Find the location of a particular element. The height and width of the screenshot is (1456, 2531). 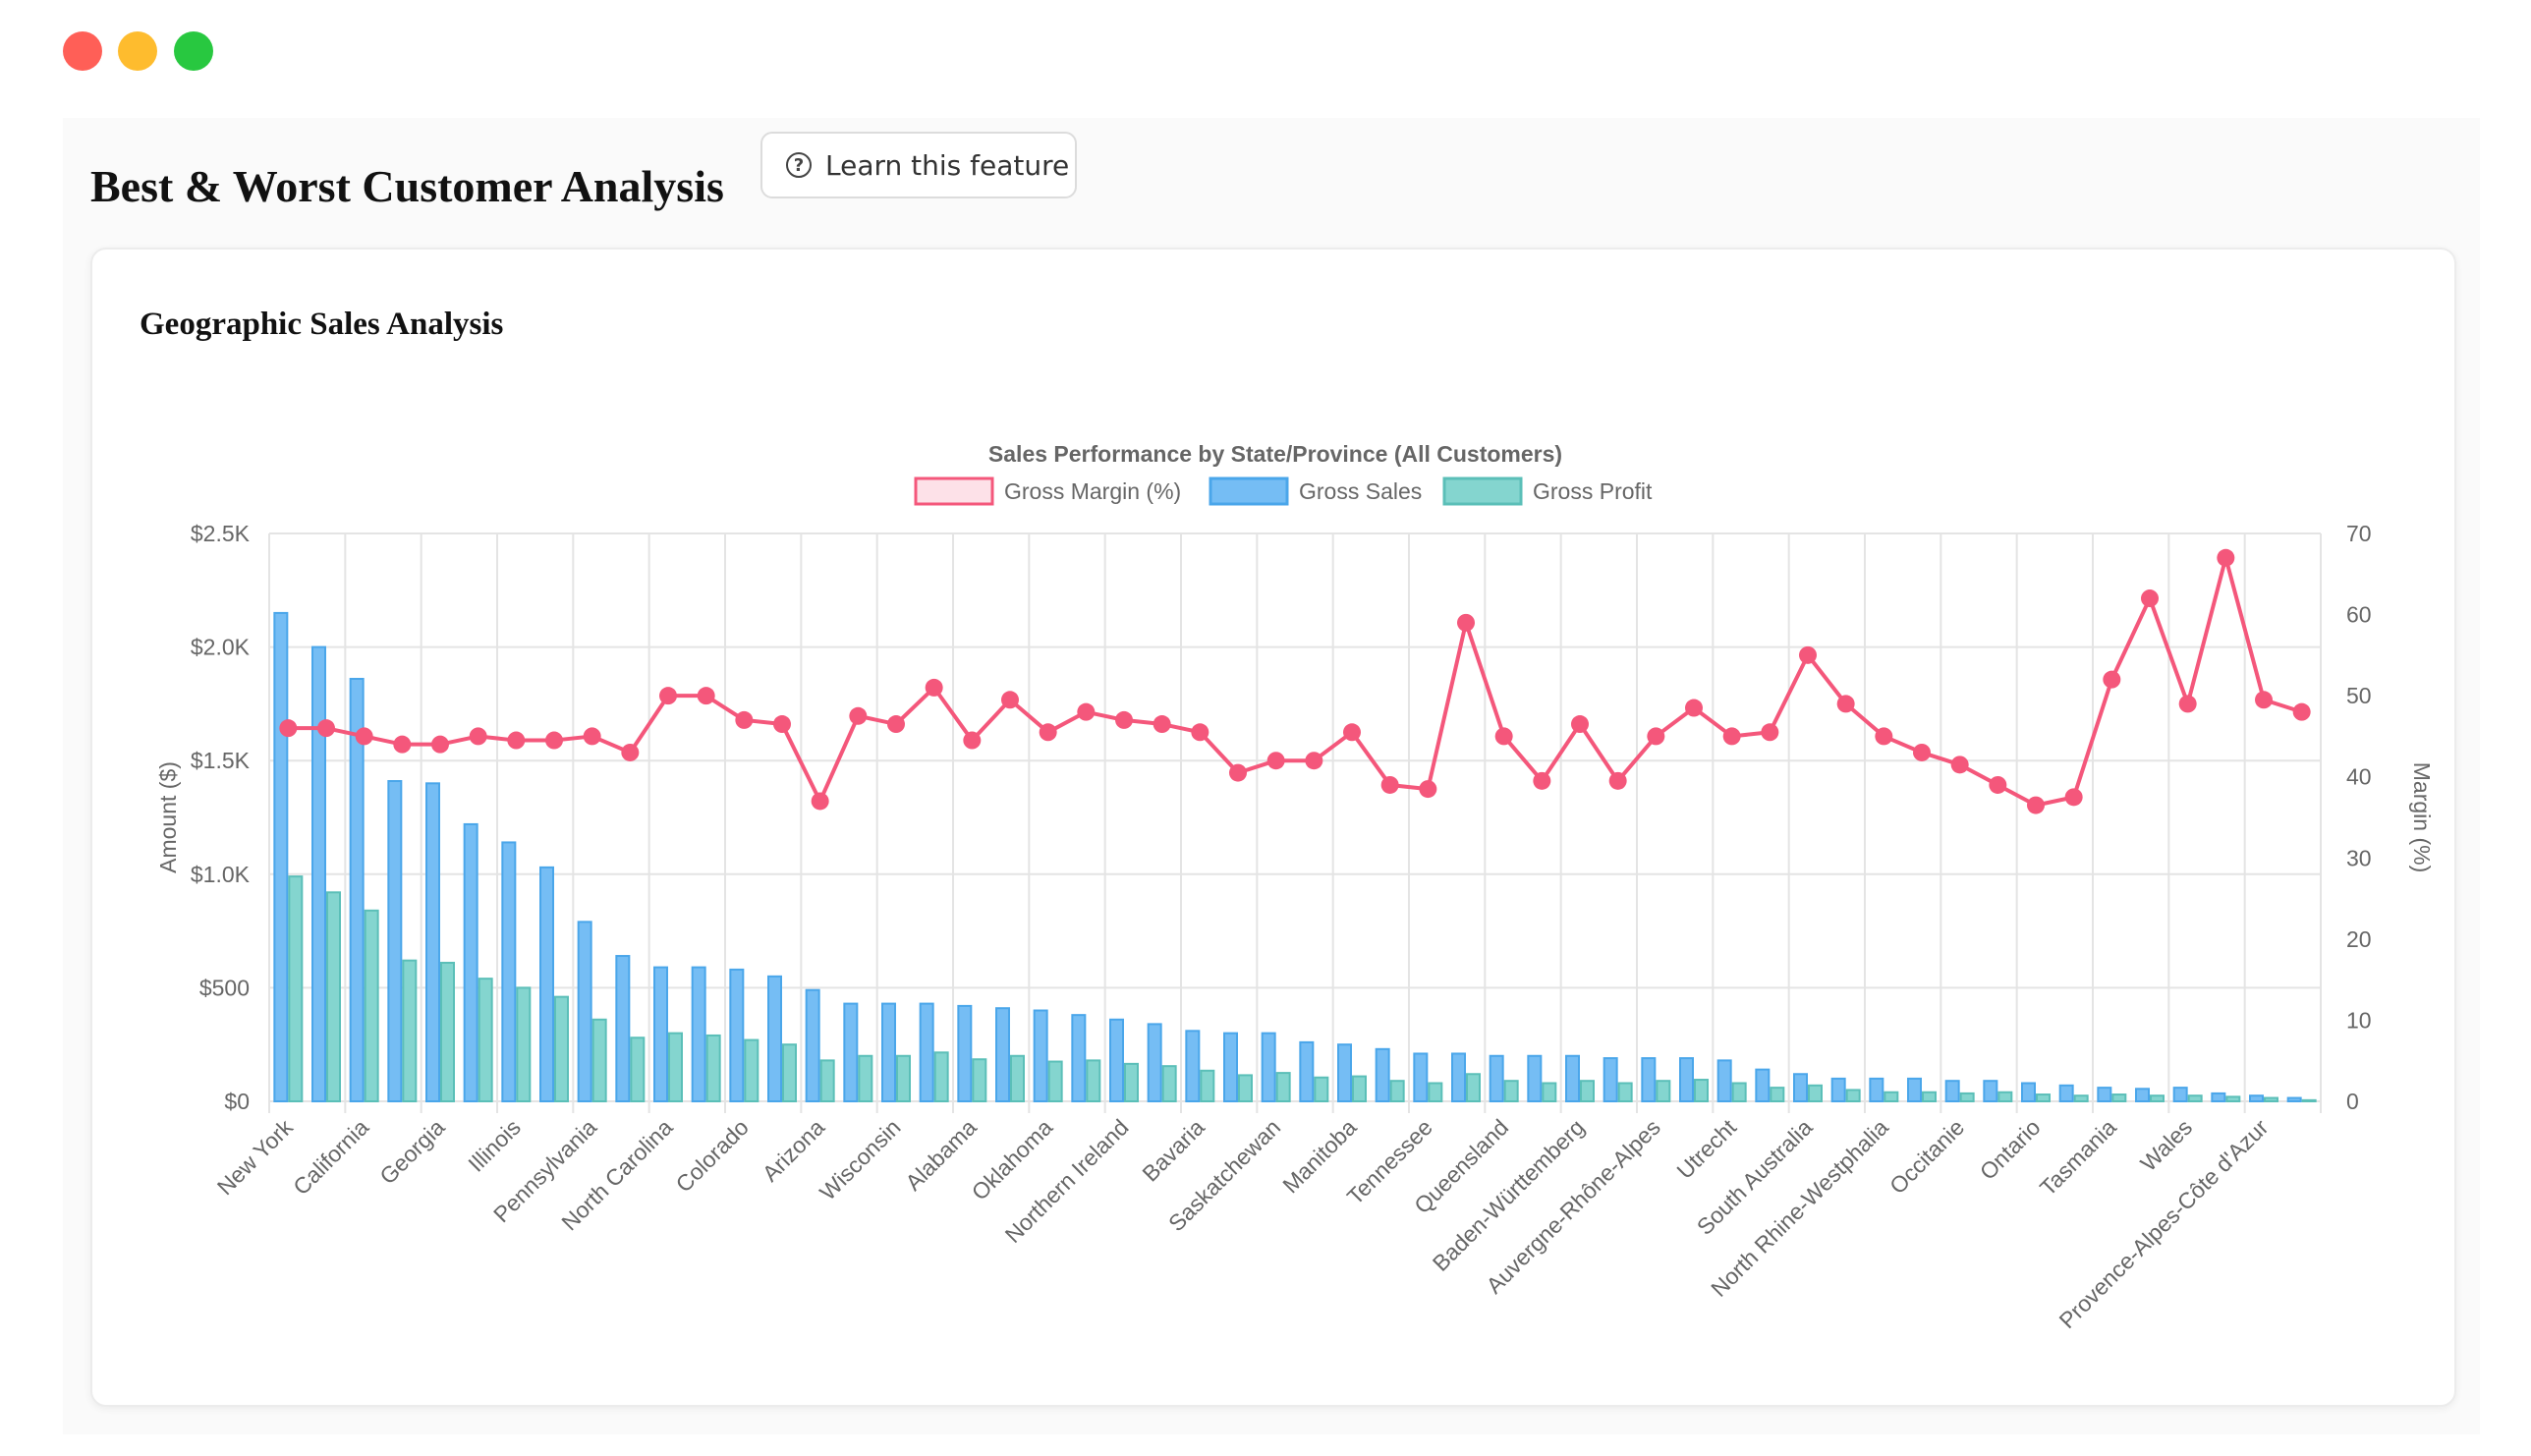

close-window-button is located at coordinates (82, 51).